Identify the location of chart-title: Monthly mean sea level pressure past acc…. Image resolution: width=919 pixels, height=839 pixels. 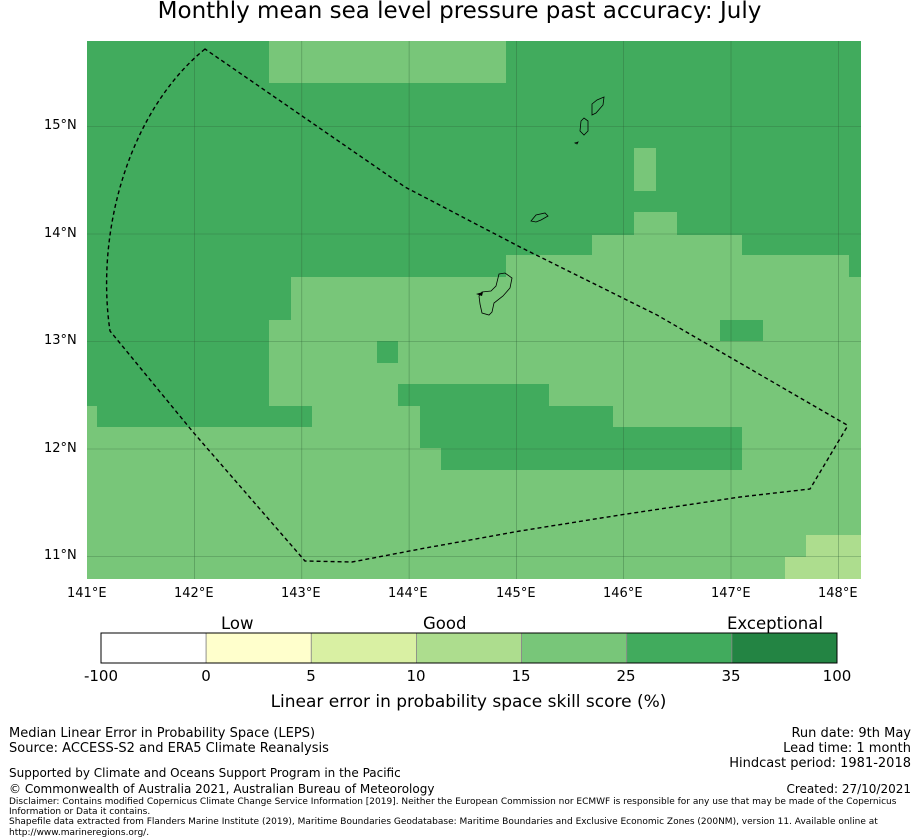
(459, 12).